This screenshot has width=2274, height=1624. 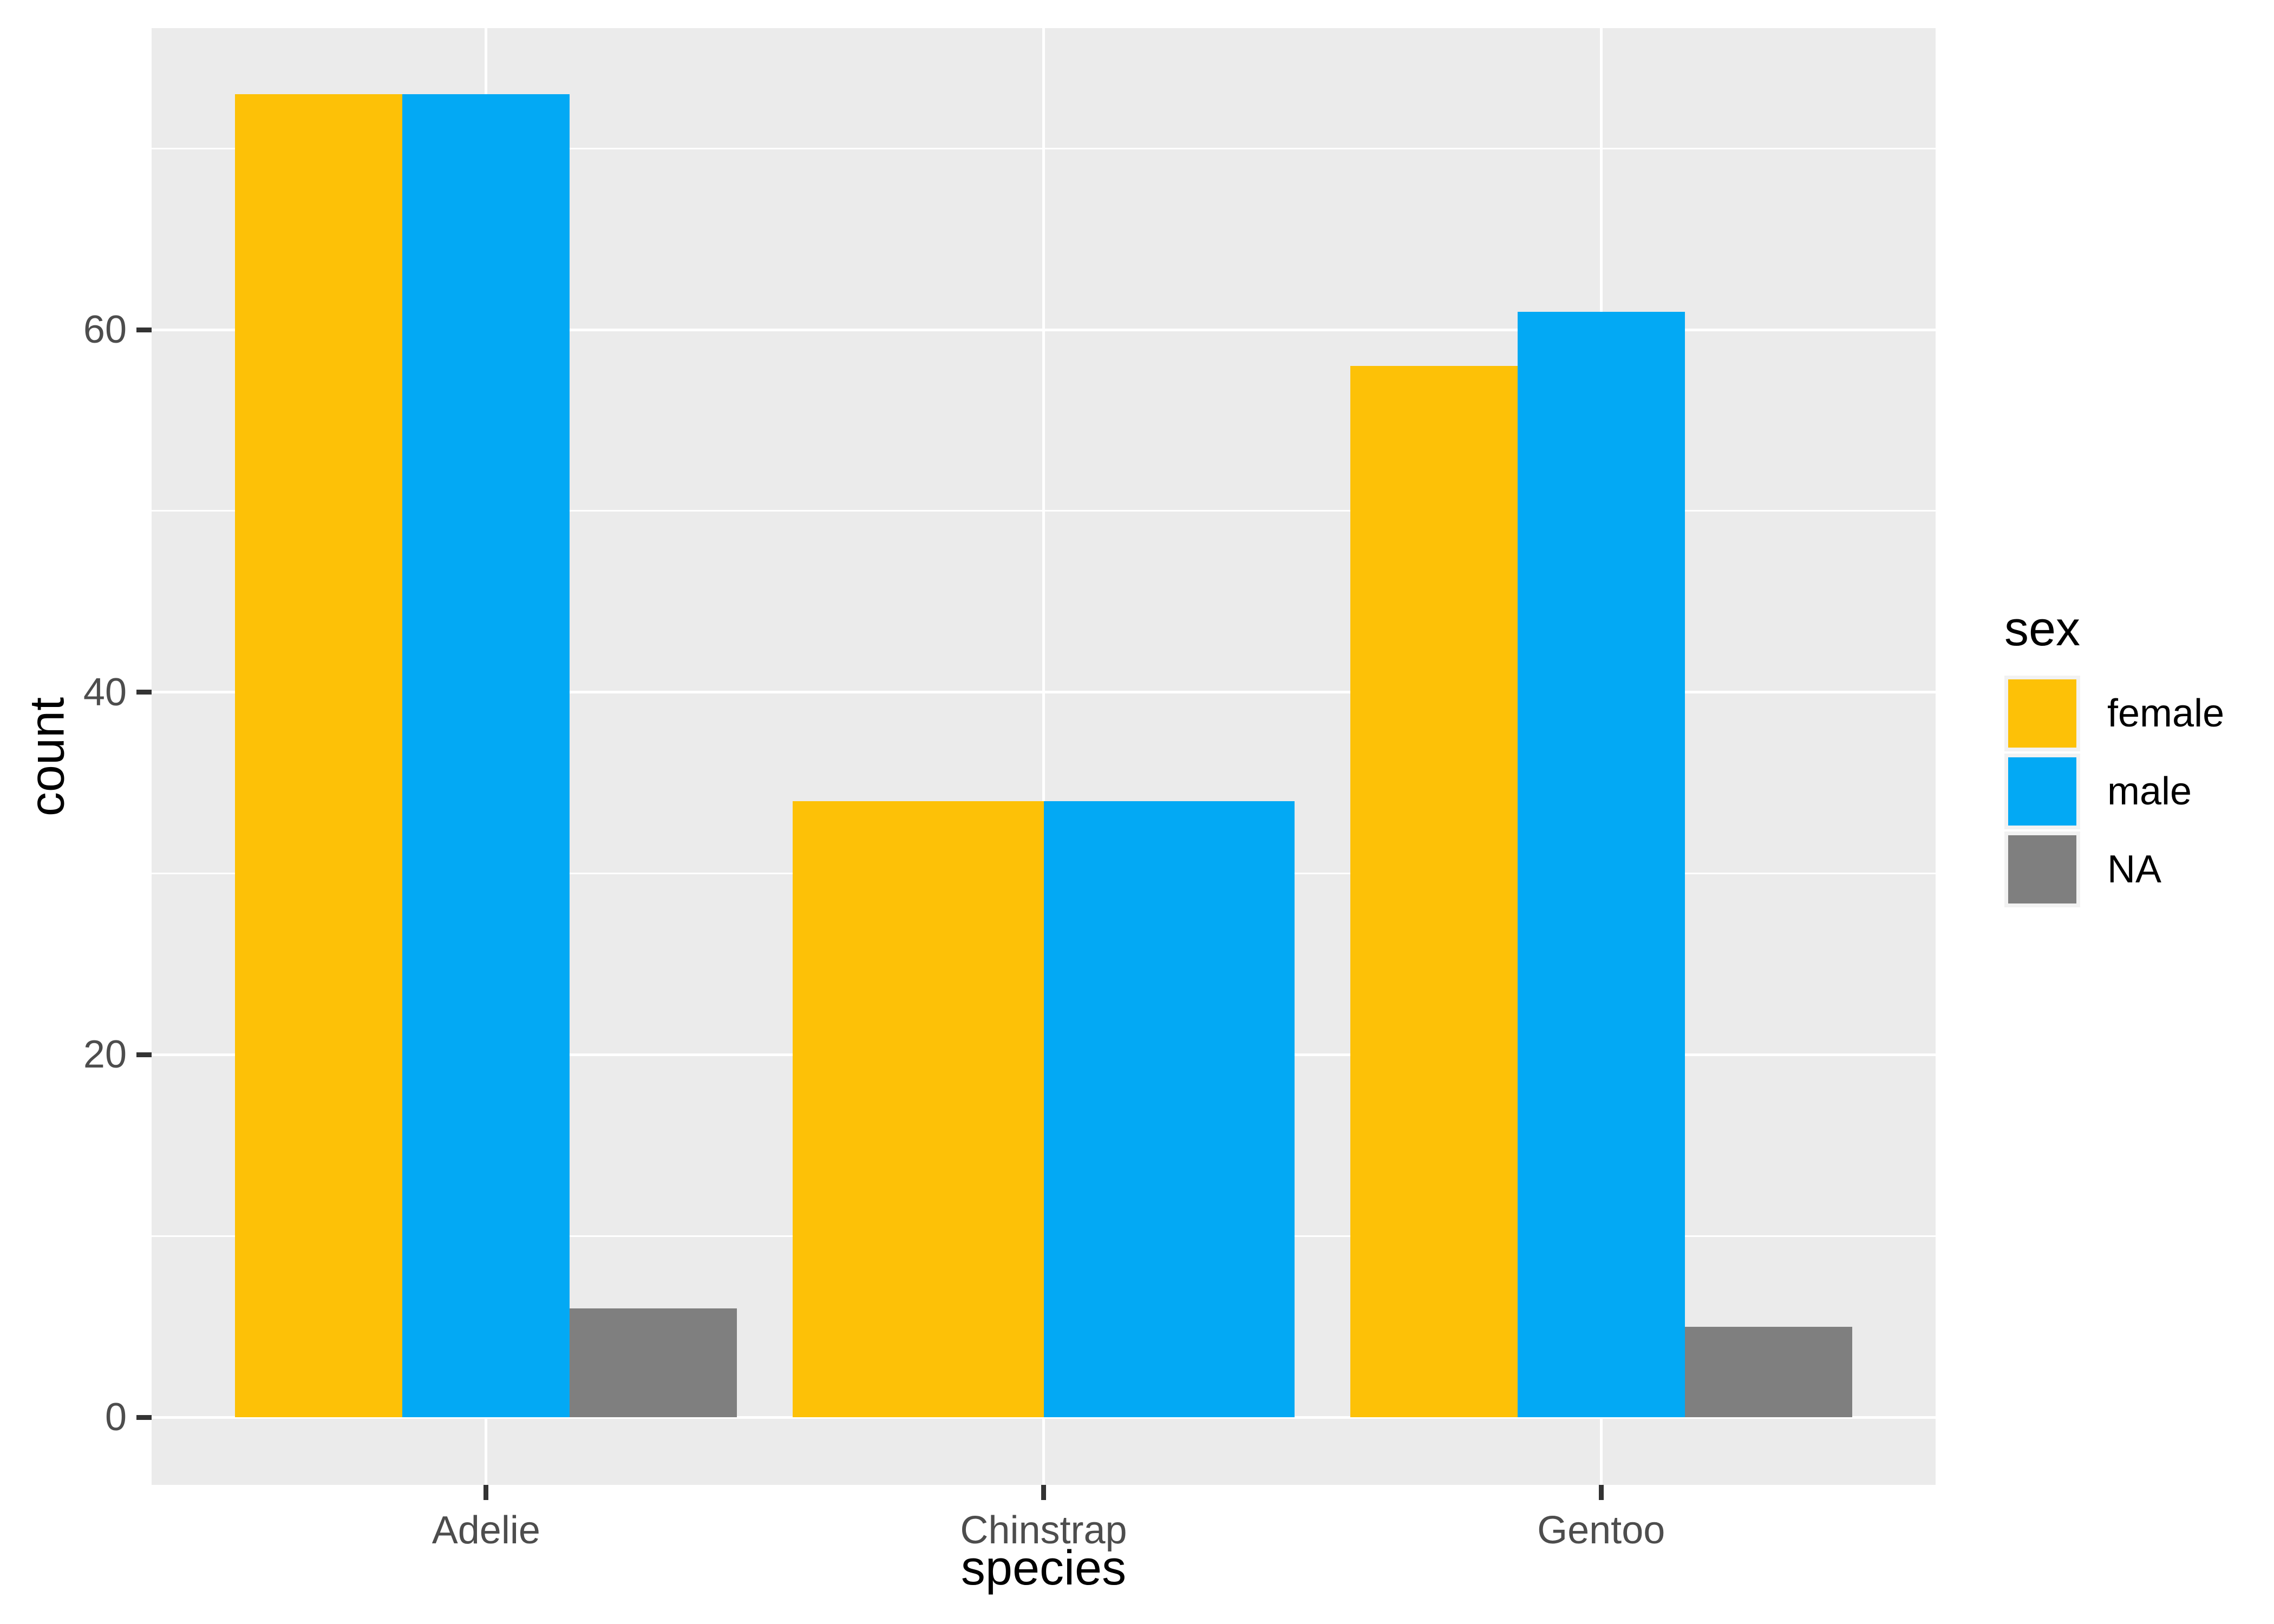 What do you see at coordinates (1434, 892) in the screenshot?
I see `bar-gentoo-female` at bounding box center [1434, 892].